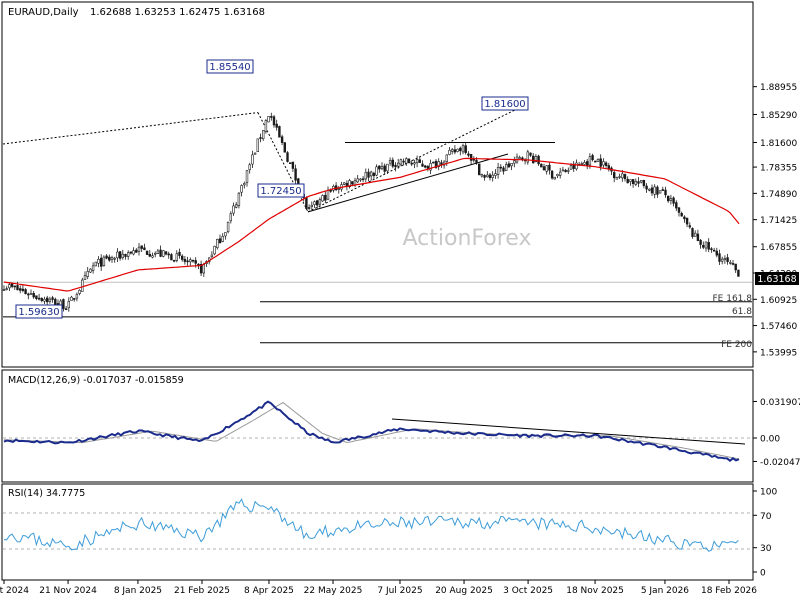  What do you see at coordinates (778, 221) in the screenshot?
I see `price-tick-label: 1.71425` at bounding box center [778, 221].